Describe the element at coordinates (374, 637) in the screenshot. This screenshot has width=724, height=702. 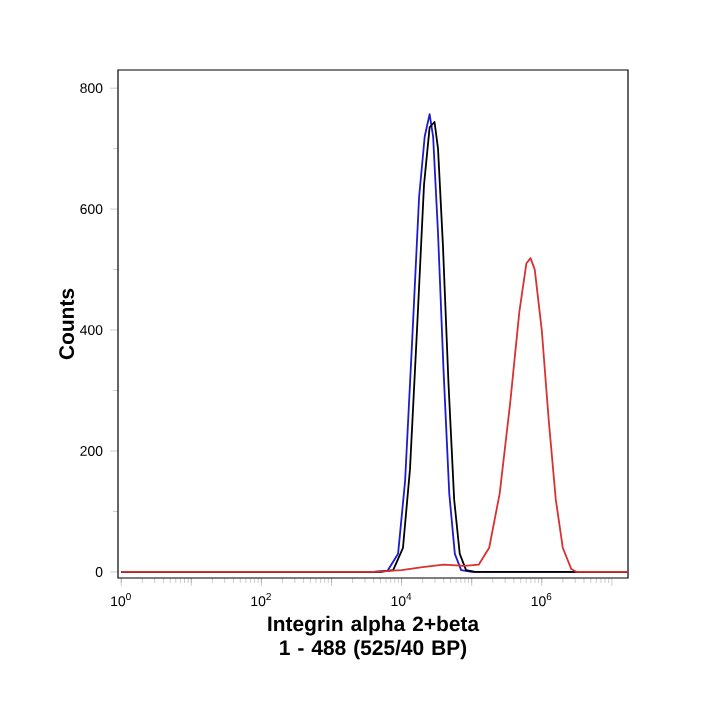
I see `x-axis-title: Integrin alpha 2+beta 1 - 488 (525/40 BP)` at that location.